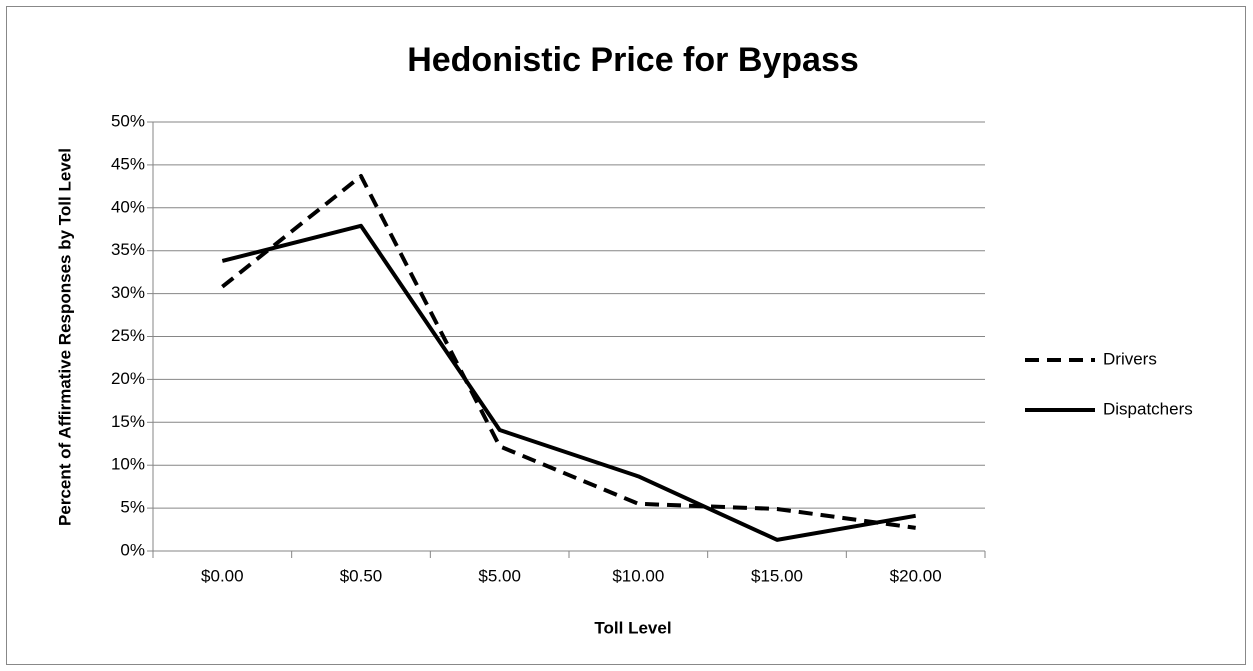  Describe the element at coordinates (128, 120) in the screenshot. I see `y-tick-label: 50%` at that location.